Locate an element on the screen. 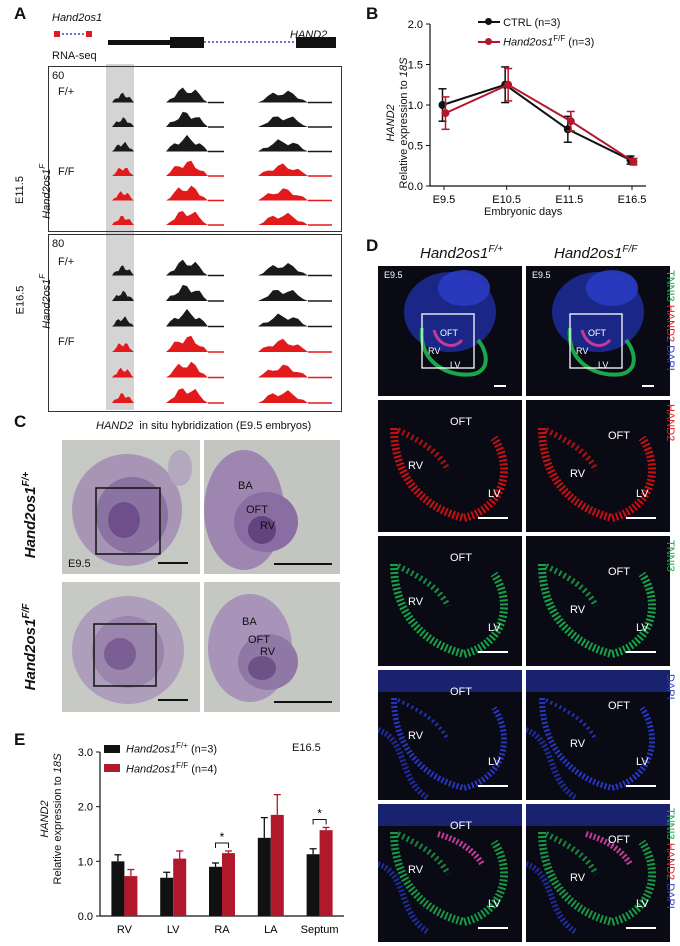 This screenshot has height=946, width=680. x-tick-label: RA is located at coordinates (222, 930).